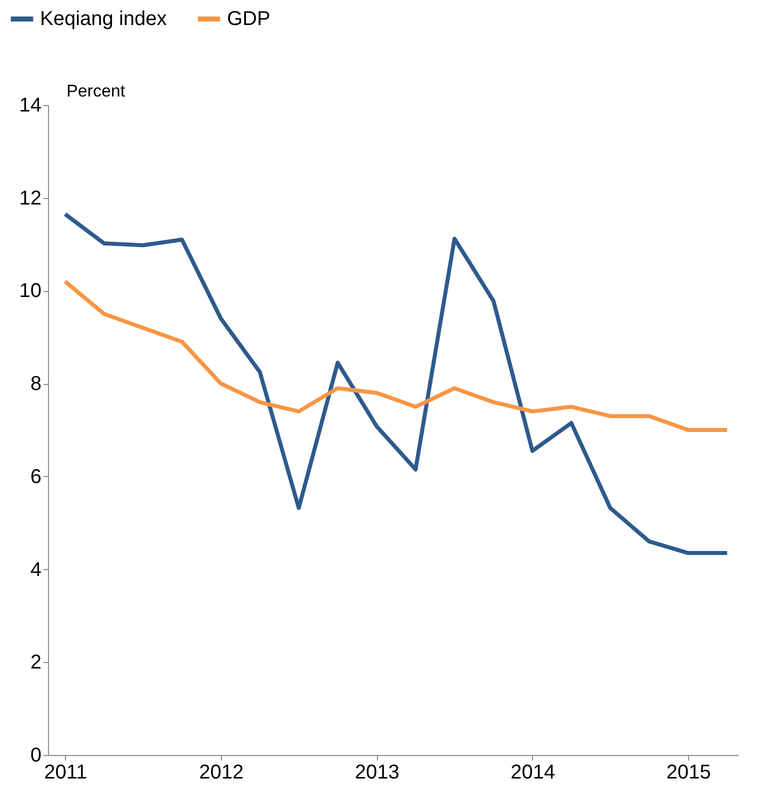 The height and width of the screenshot is (804, 768). I want to click on legend-label: GDP, so click(248, 19).